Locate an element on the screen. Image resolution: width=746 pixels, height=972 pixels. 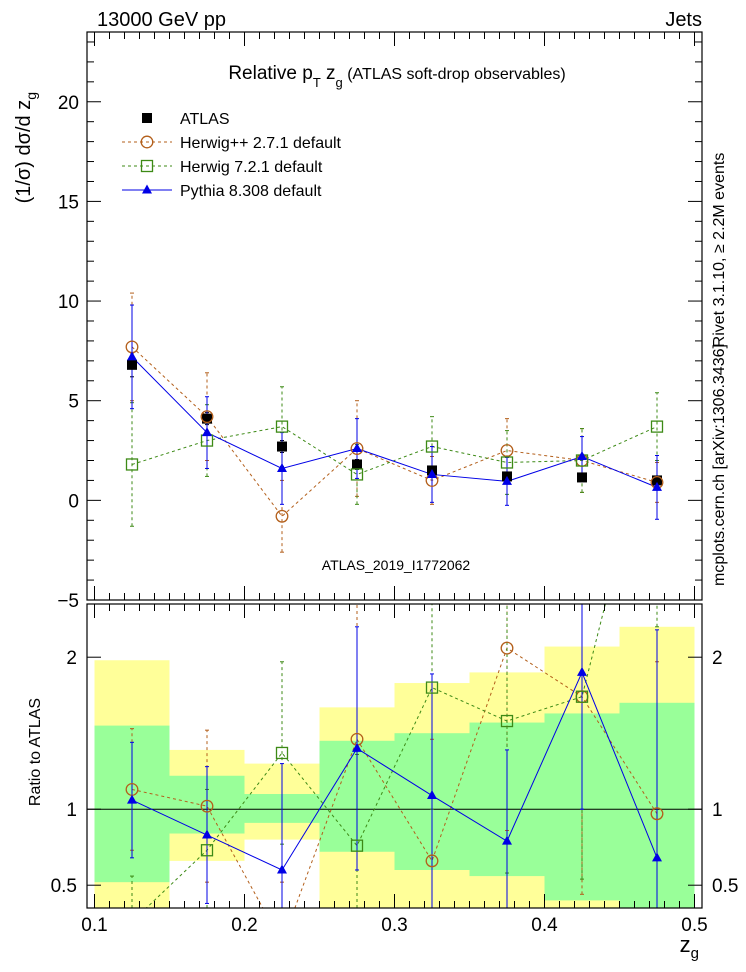
ratio-xtick-label: 0.5 is located at coordinates (694, 925).